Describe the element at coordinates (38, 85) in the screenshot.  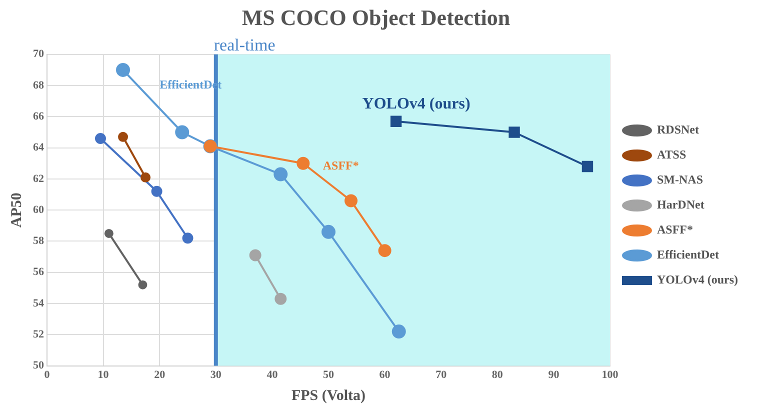
I see `y-tick-label: 68` at that location.